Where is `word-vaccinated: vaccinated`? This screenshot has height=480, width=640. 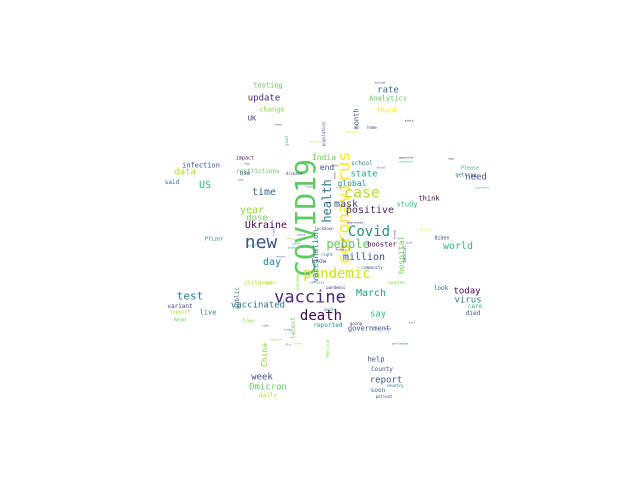
word-vaccinated: vaccinated is located at coordinates (258, 305).